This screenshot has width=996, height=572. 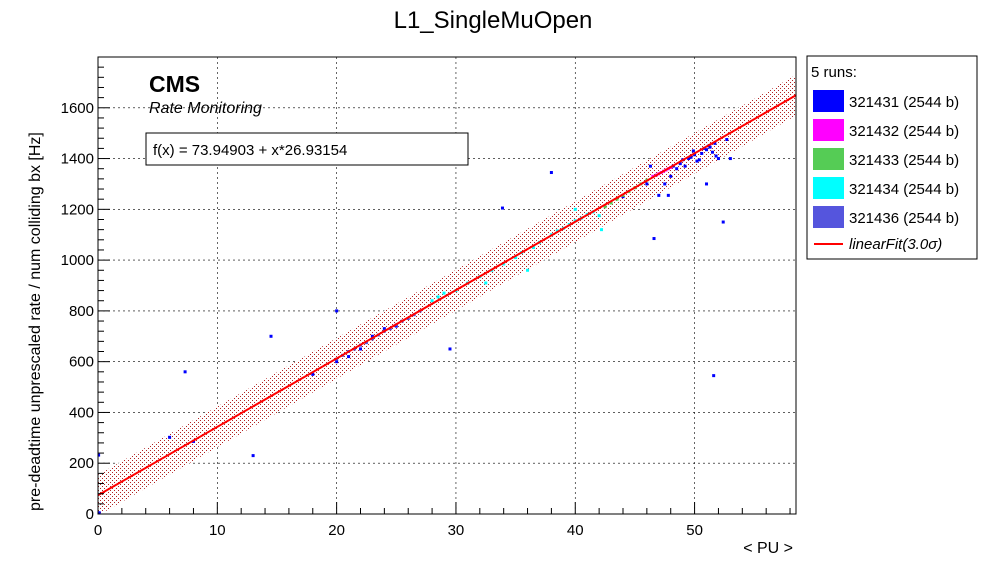 I want to click on y-tick-label-7: 1400, so click(x=77, y=159).